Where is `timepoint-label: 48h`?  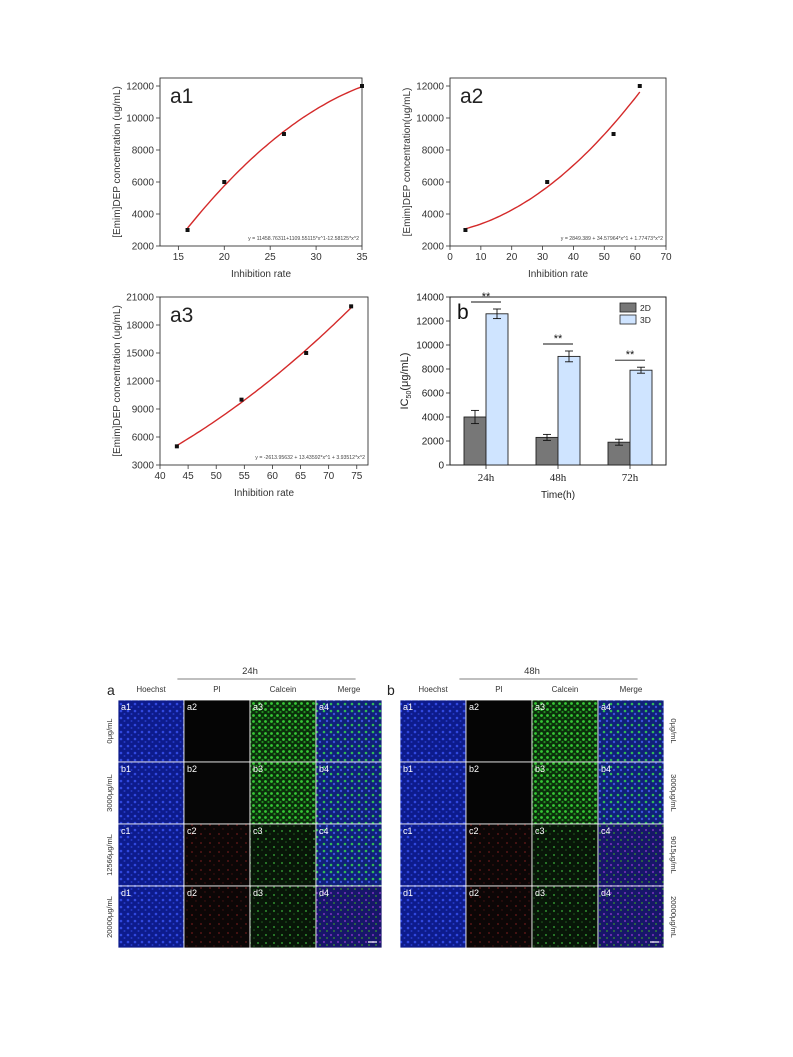 timepoint-label: 48h is located at coordinates (532, 671).